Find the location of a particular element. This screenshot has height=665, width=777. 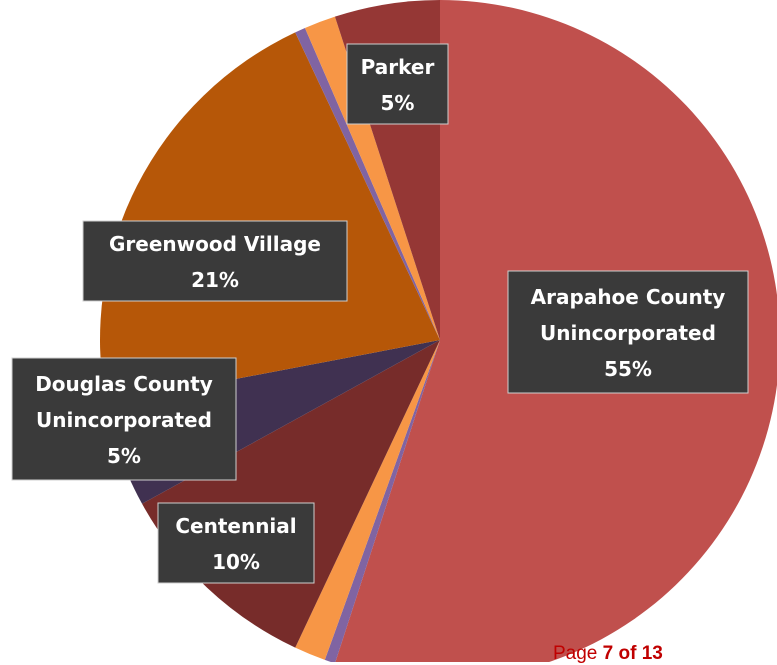

data-label-name: Centennial is located at coordinates (235, 526).